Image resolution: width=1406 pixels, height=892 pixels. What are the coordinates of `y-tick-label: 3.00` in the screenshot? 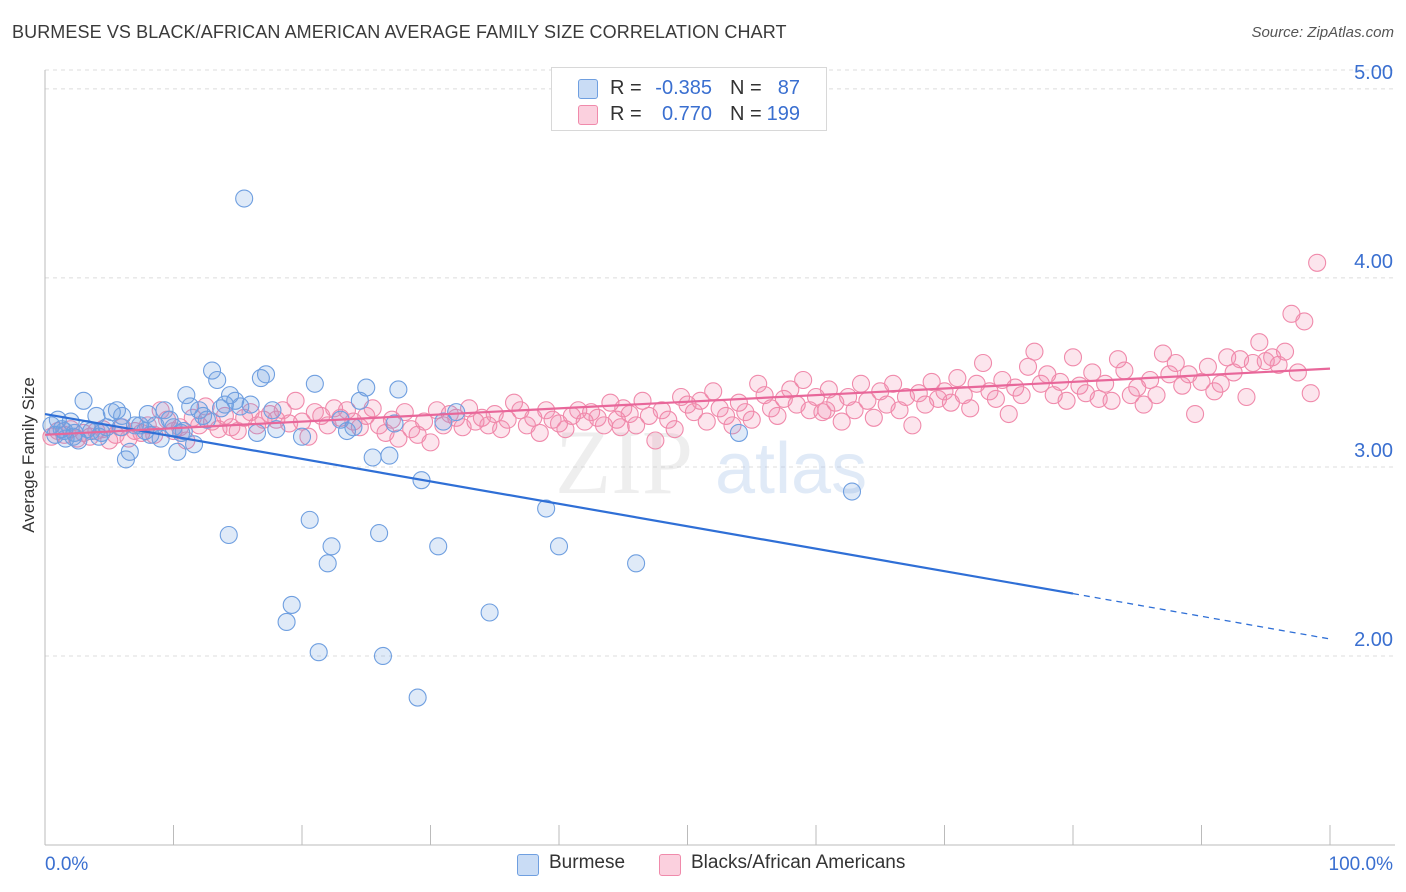 It's located at (1373, 451).